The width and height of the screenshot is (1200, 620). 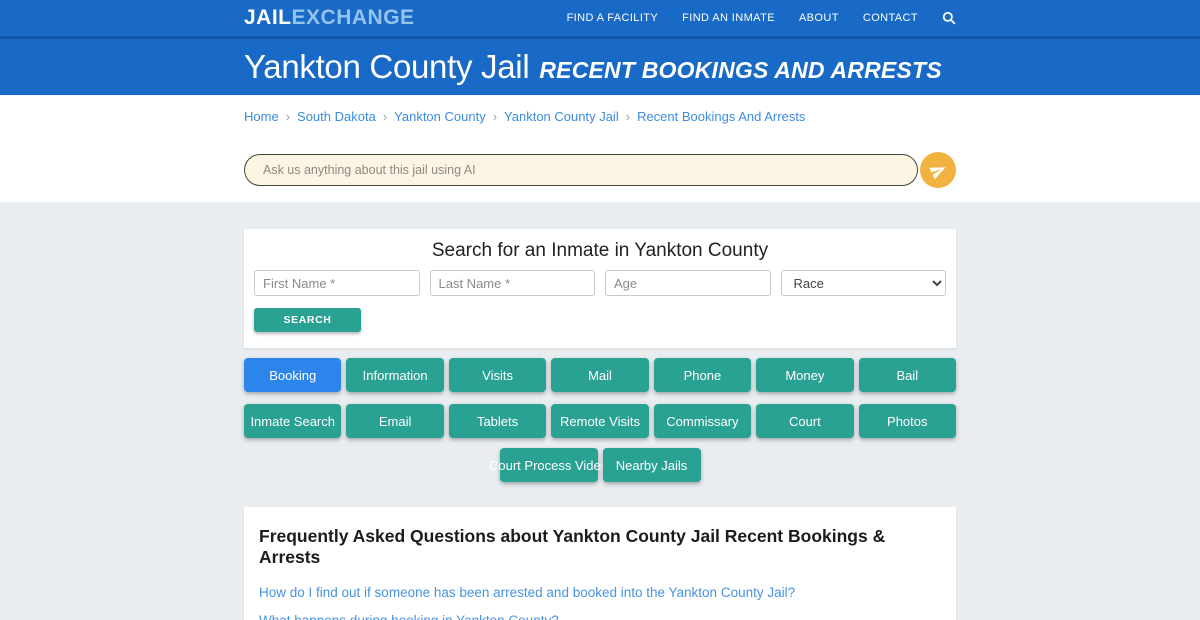 I want to click on nav-find-a-facility: FIND A FACILITY, so click(x=612, y=18).